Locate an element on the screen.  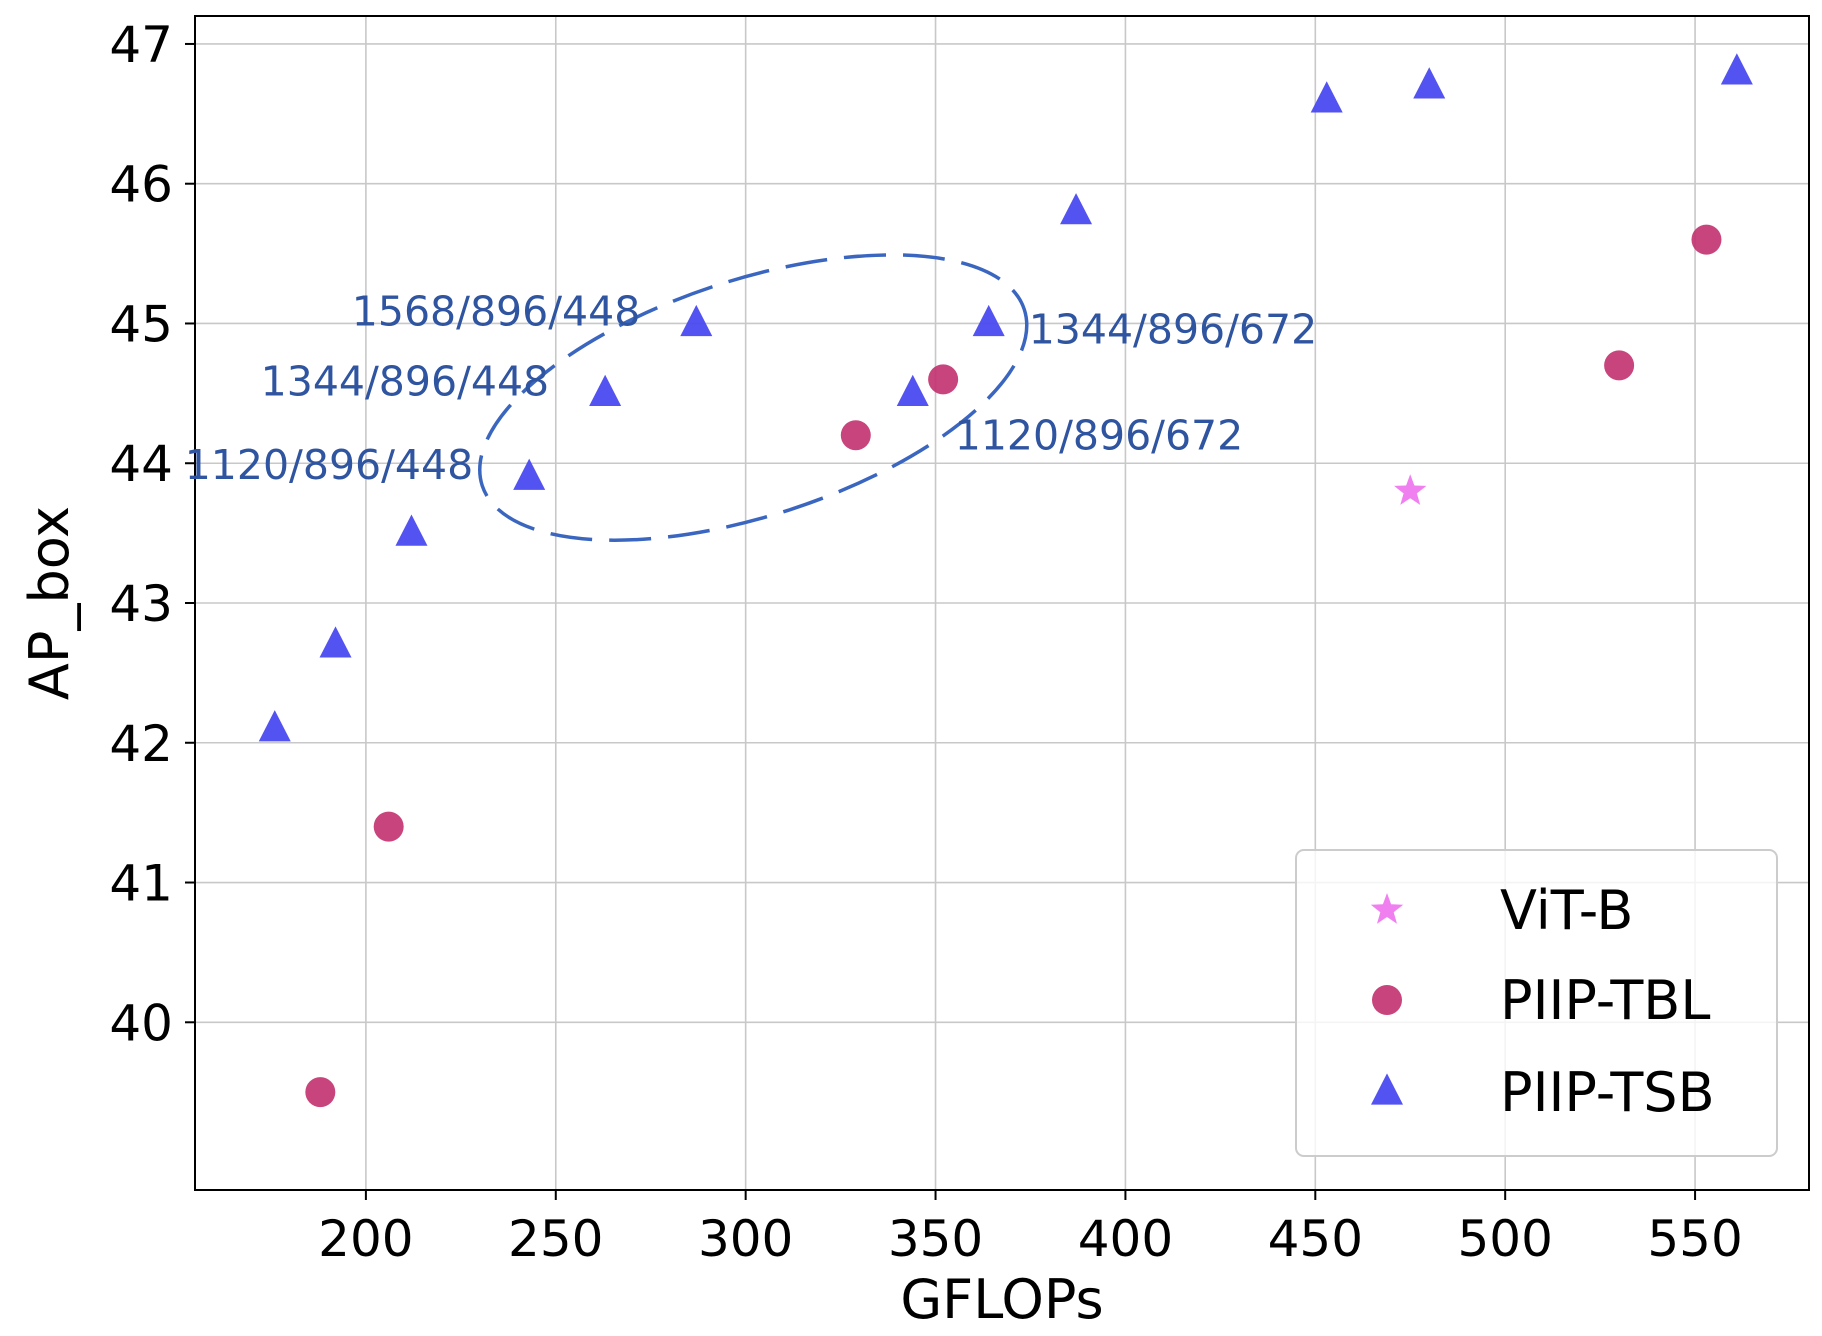
x-tick-label: 350 is located at coordinates (935, 1239).